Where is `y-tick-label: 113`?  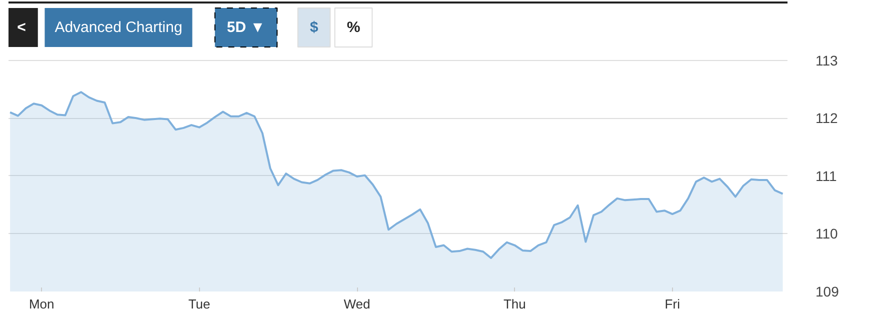 y-tick-label: 113 is located at coordinates (827, 60).